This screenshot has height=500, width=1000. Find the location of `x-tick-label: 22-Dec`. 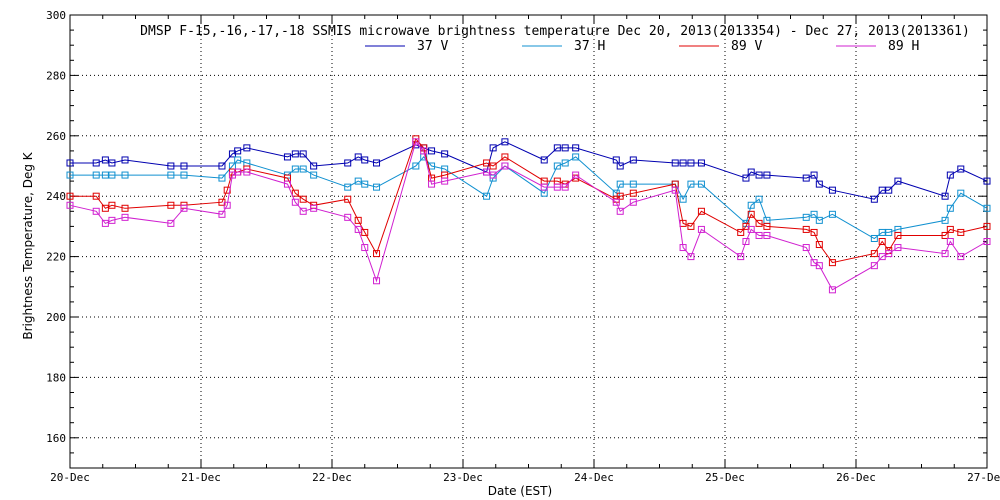

x-tick-label: 22-Dec is located at coordinates (332, 477).